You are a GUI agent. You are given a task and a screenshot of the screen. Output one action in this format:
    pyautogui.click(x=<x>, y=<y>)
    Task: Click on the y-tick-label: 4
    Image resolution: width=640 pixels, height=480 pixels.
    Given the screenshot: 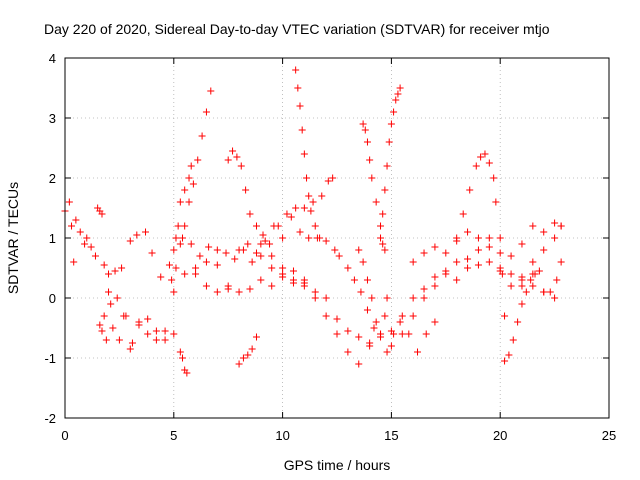 What is the action you would take?
    pyautogui.click(x=52, y=58)
    